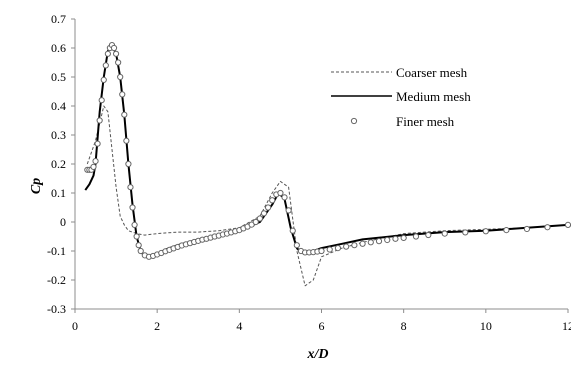 The height and width of the screenshot is (368, 571). I want to click on legend-label-finer-mesh: Finer mesh, so click(425, 121).